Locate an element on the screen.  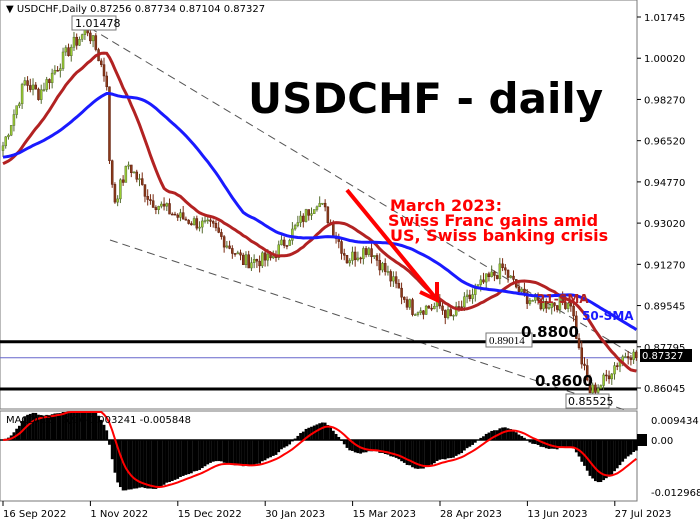
label-0-85525: 0.85525 is located at coordinates (589, 401).